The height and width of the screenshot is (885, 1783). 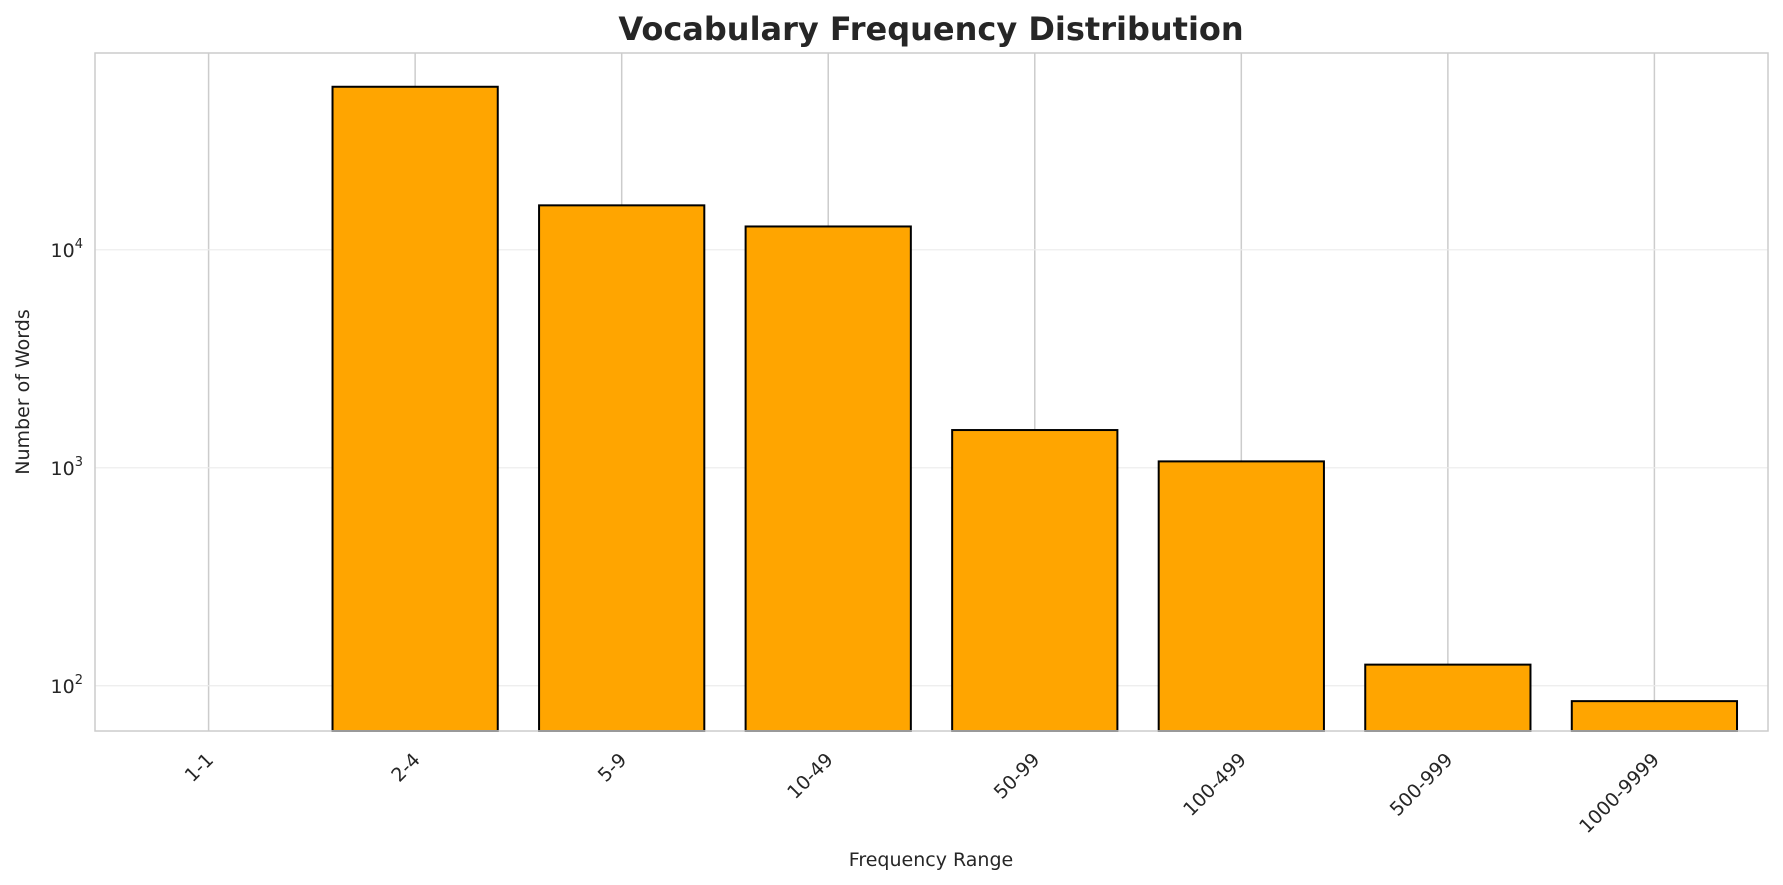 I want to click on y-tick-labels: 10² 10³ 10⁴, so click(x=67, y=467).